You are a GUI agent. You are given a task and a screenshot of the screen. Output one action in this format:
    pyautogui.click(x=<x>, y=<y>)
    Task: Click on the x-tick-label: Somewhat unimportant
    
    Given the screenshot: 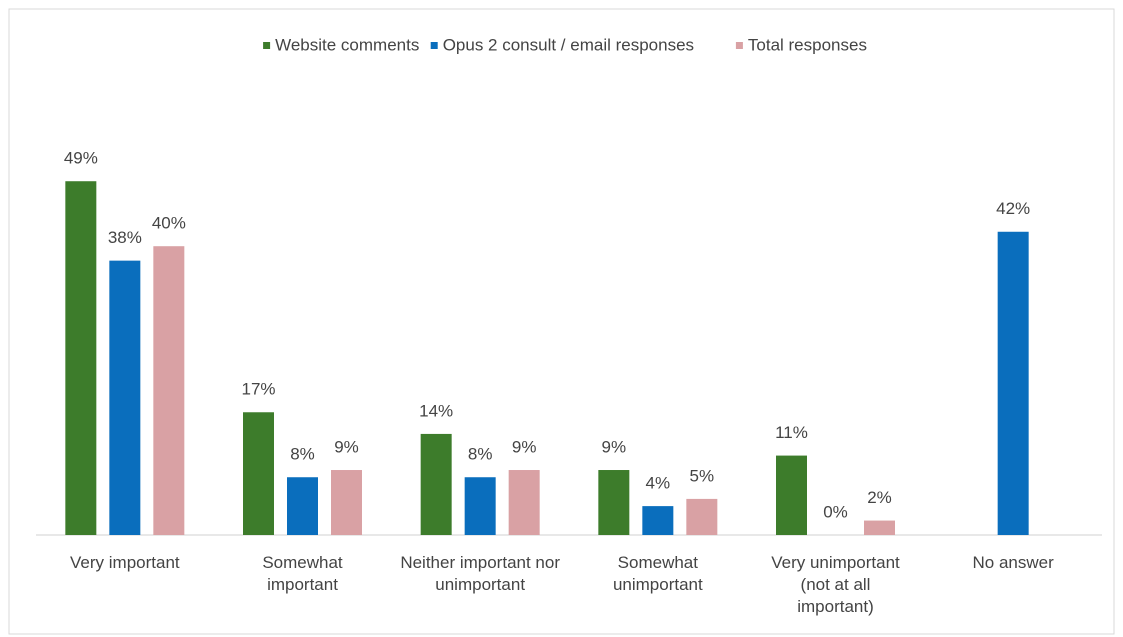 What is the action you would take?
    pyautogui.click(x=657, y=573)
    